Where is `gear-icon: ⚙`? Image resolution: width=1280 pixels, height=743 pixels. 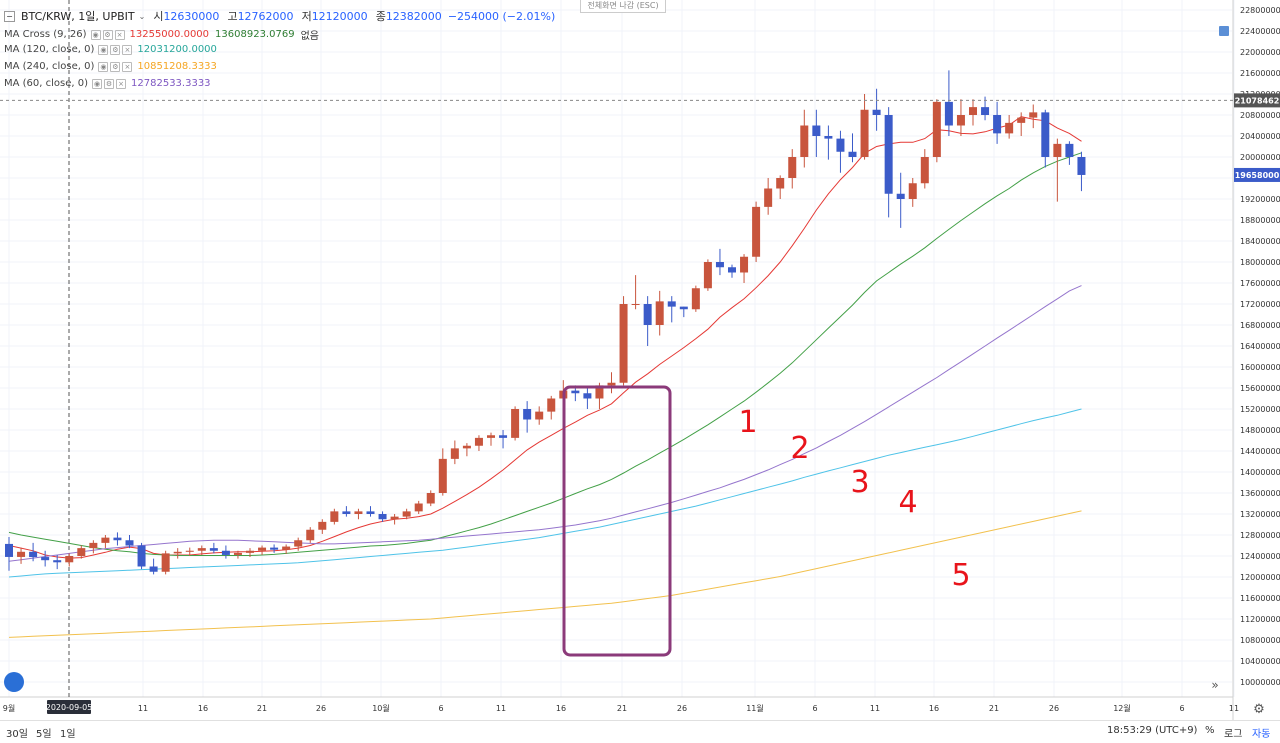 gear-icon: ⚙ is located at coordinates (1259, 709).